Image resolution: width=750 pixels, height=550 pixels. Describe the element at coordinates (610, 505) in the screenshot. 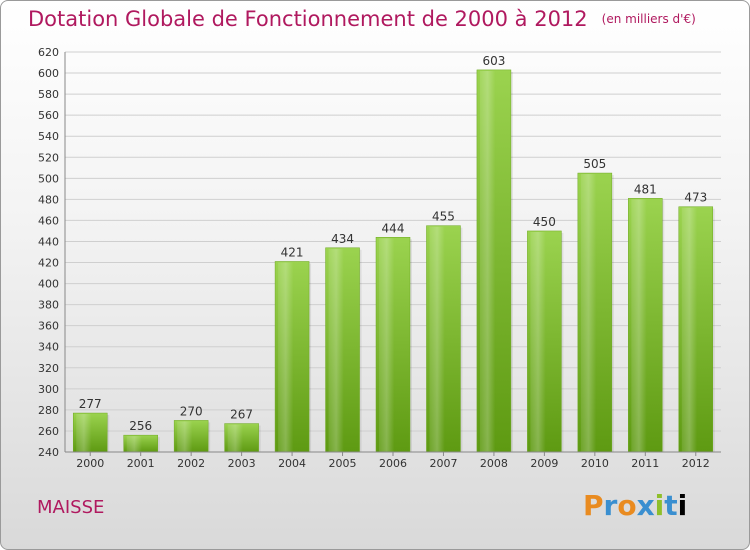

I see `logo-letter: r` at that location.